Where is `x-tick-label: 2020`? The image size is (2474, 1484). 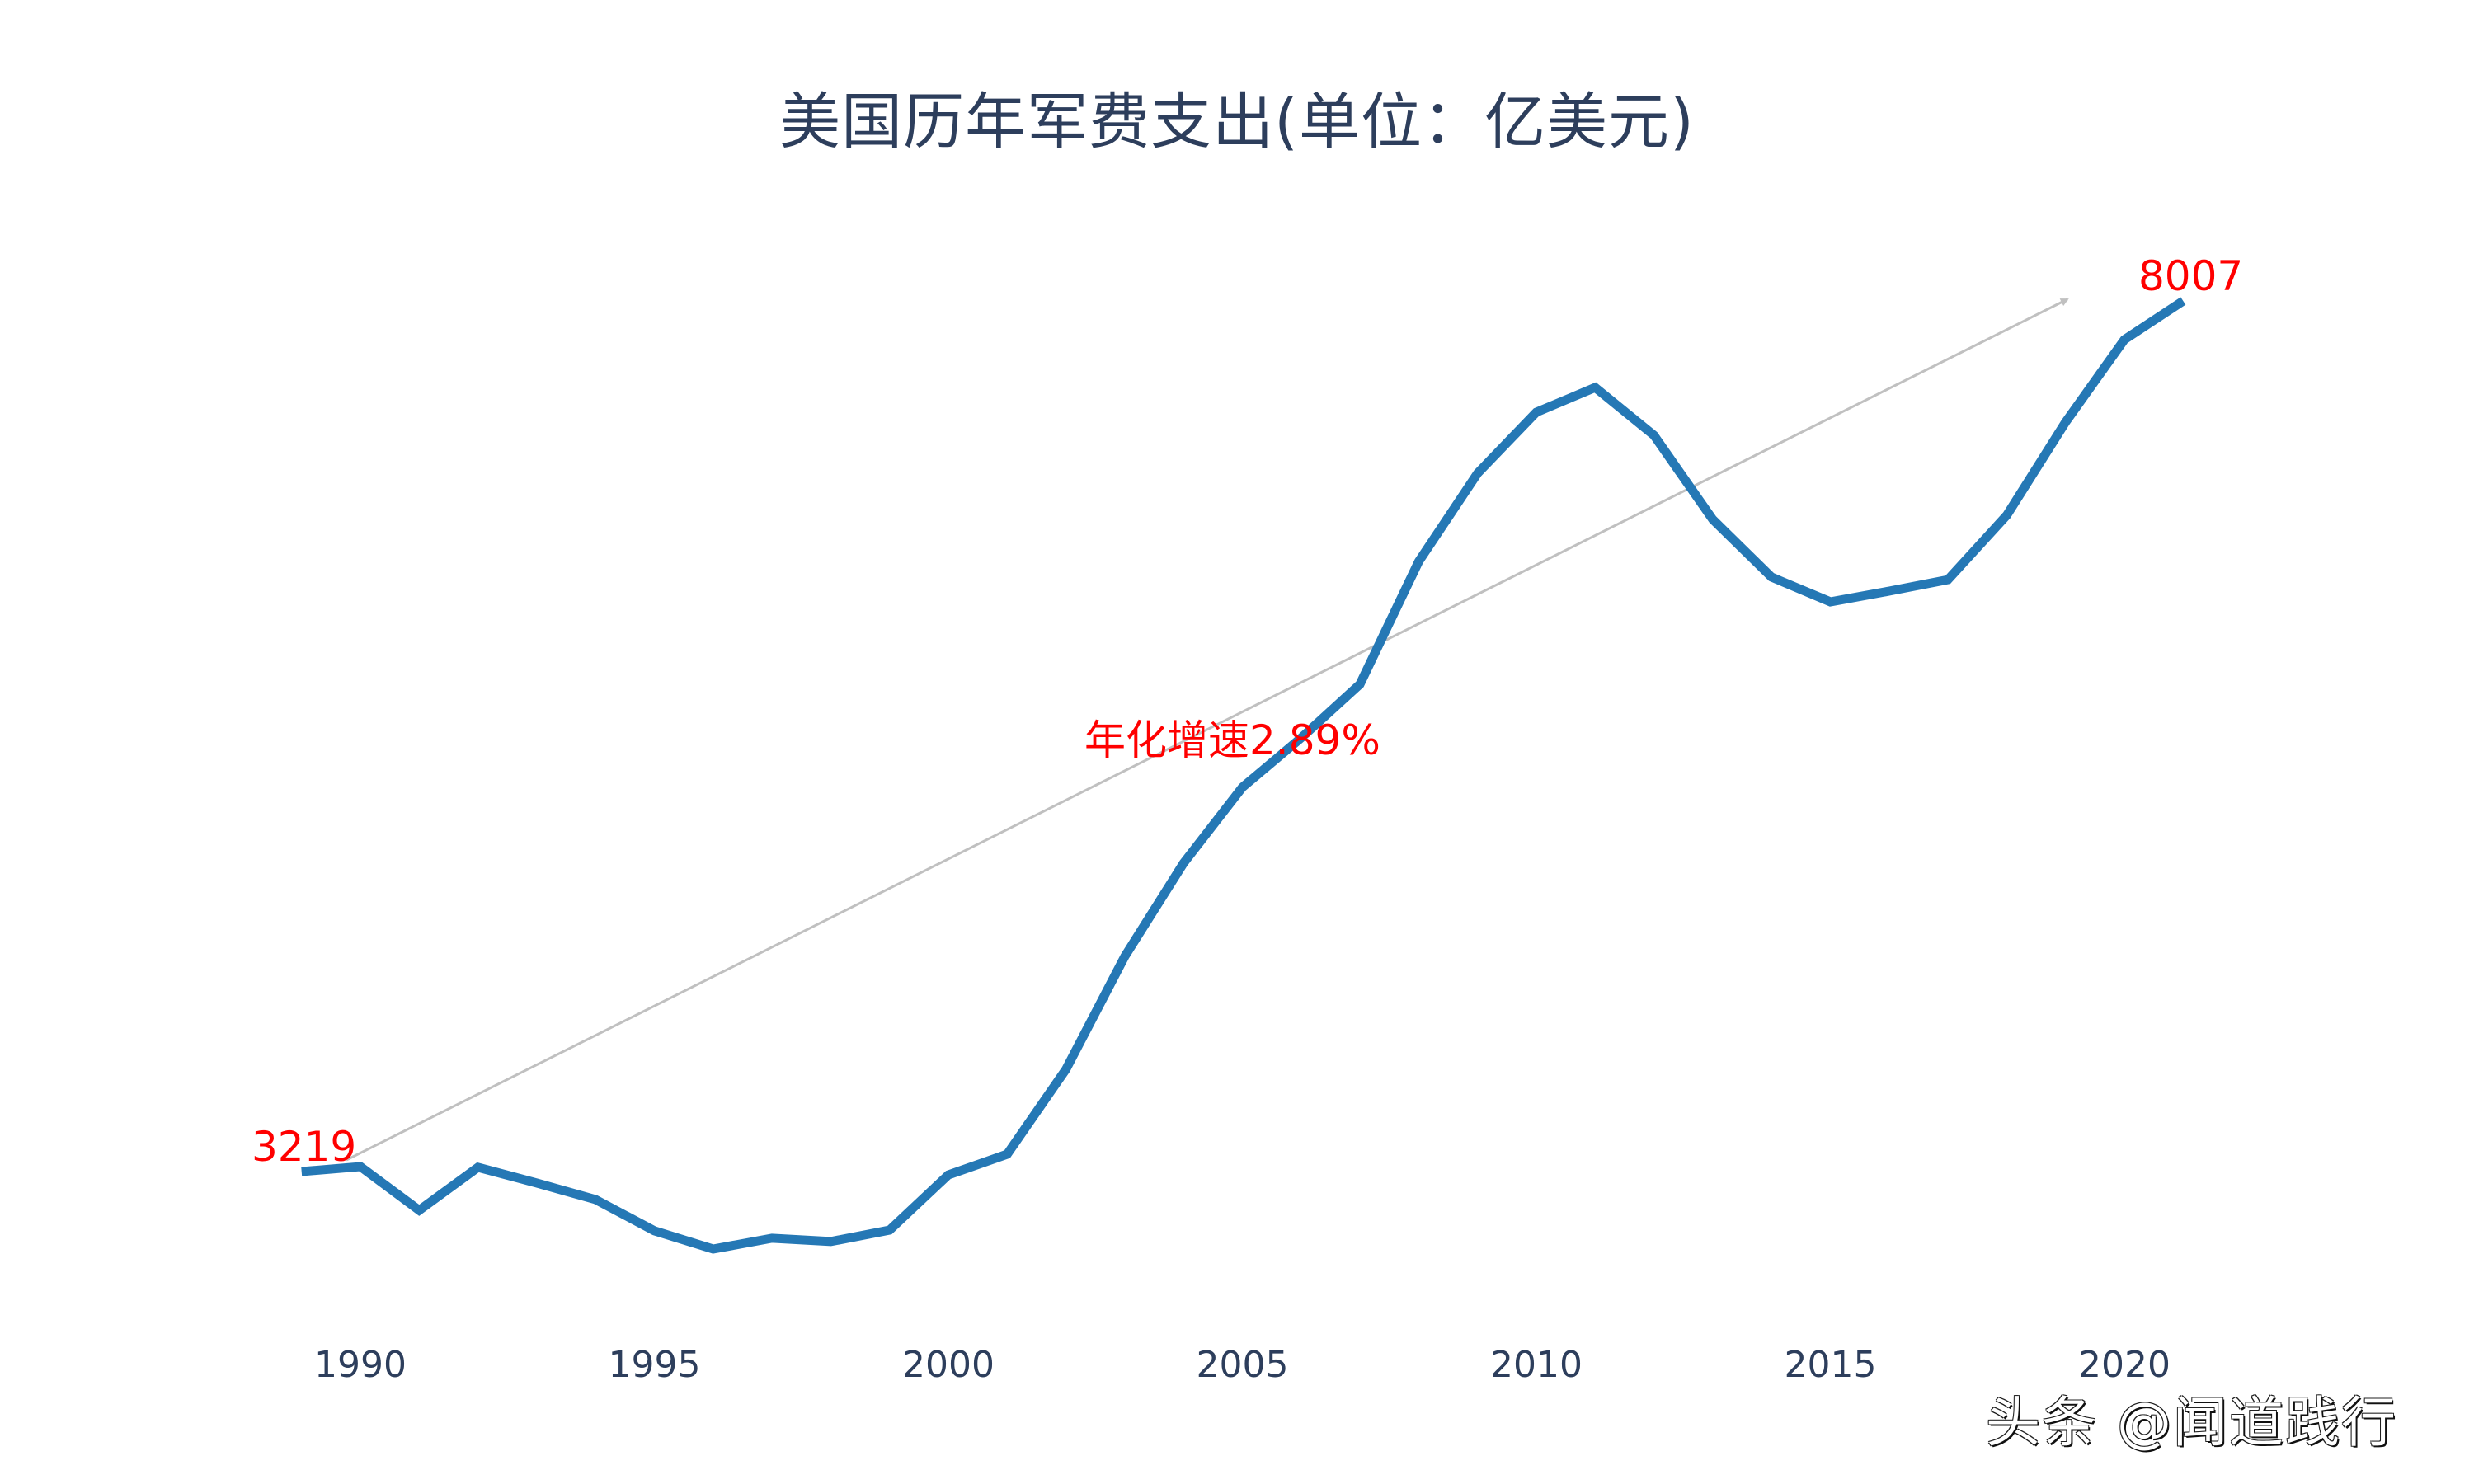
x-tick-label: 2020 is located at coordinates (2124, 1365).